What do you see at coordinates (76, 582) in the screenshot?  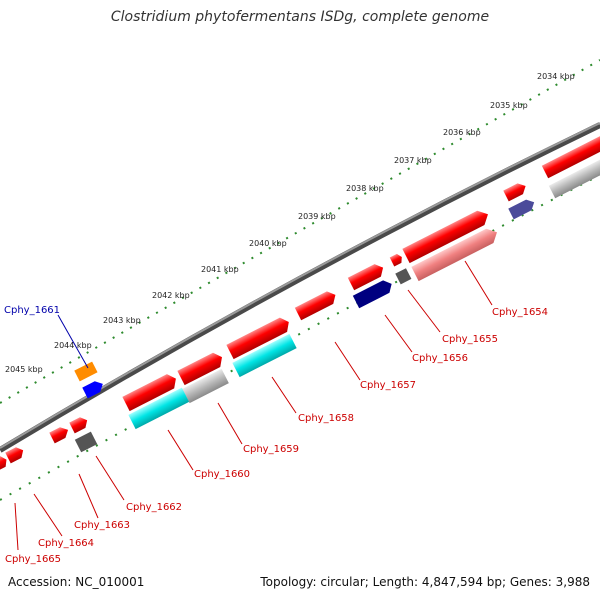 I see `accession-text: Accession: NC_010001` at bounding box center [76, 582].